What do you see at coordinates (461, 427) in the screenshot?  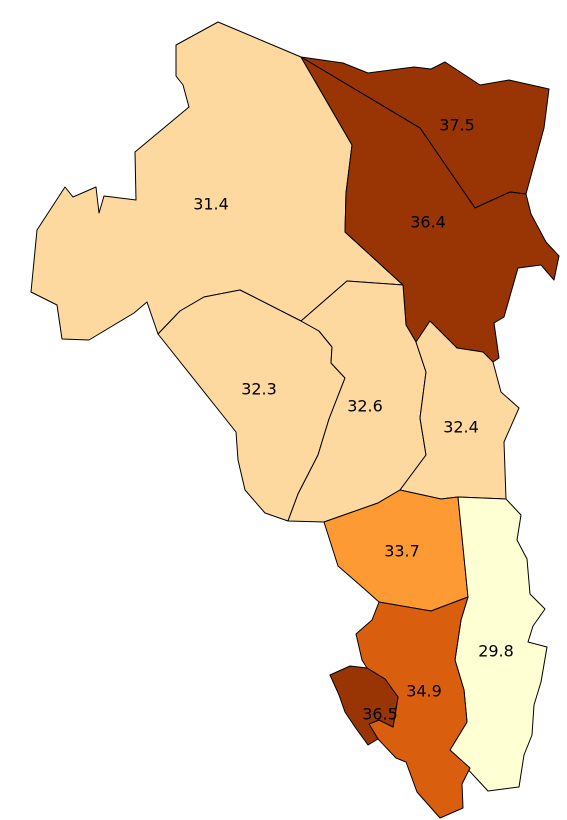 I see `region-label: 32.4` at bounding box center [461, 427].